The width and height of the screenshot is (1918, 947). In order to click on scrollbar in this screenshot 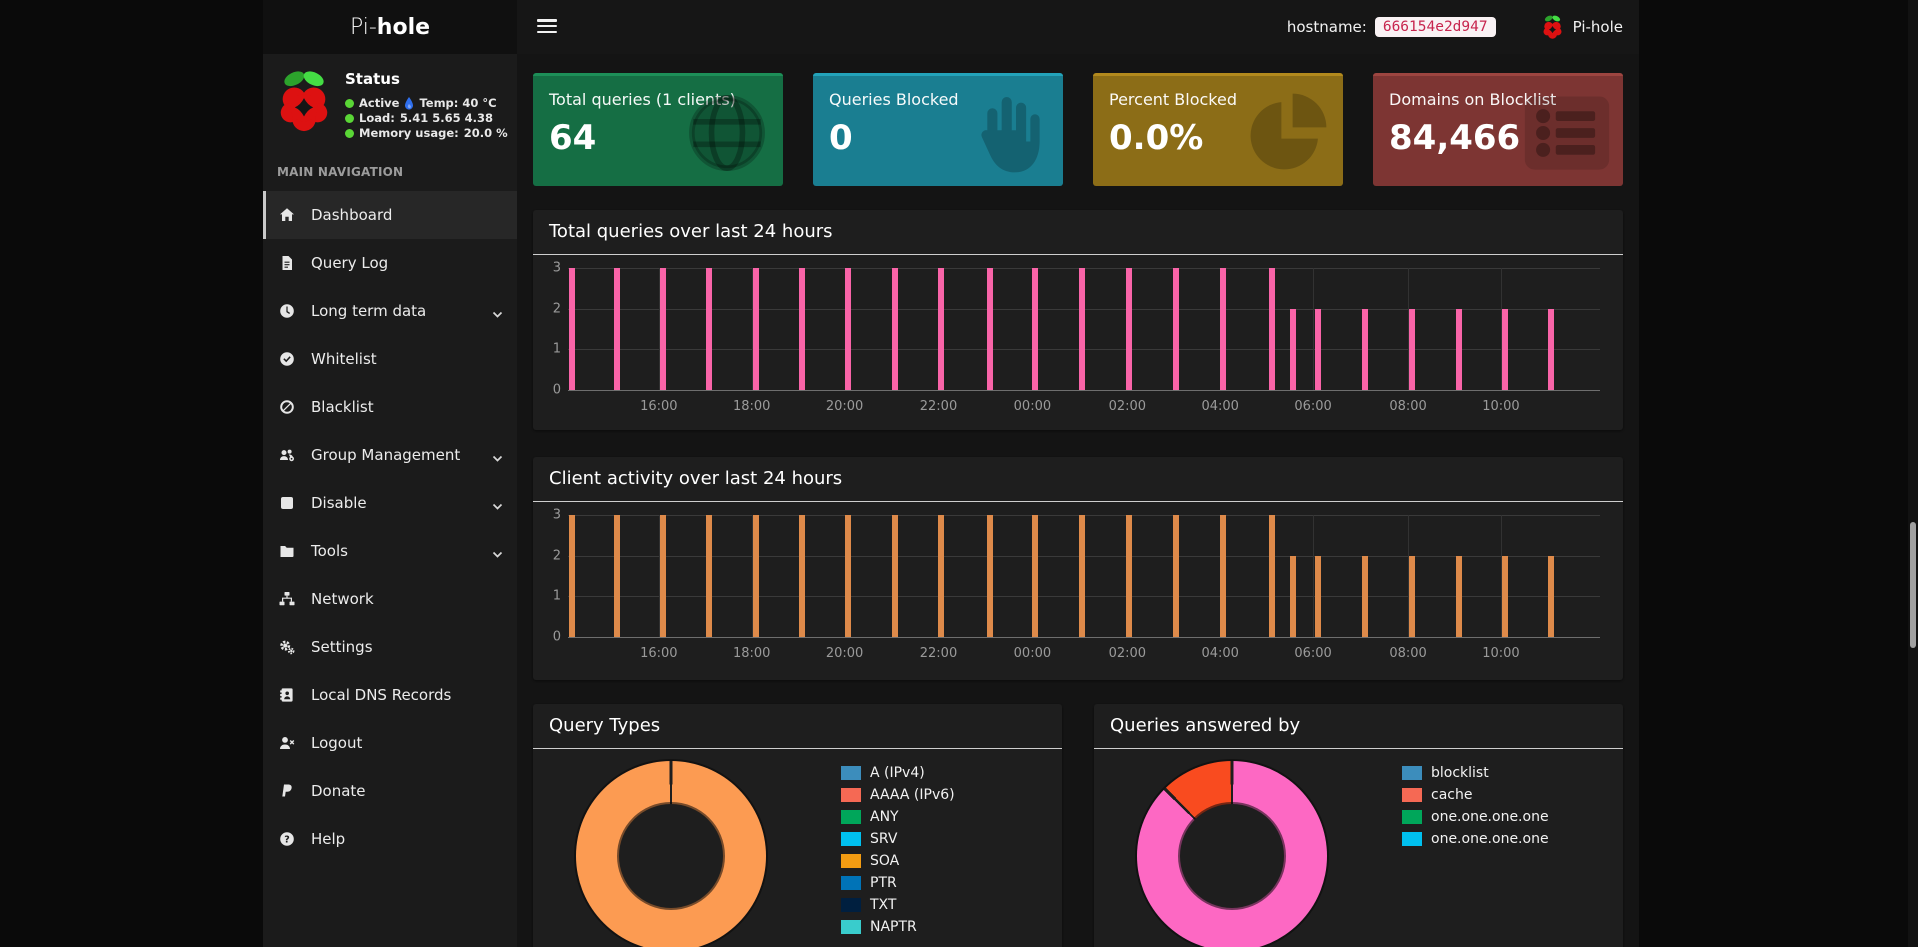, I will do `click(1913, 473)`.